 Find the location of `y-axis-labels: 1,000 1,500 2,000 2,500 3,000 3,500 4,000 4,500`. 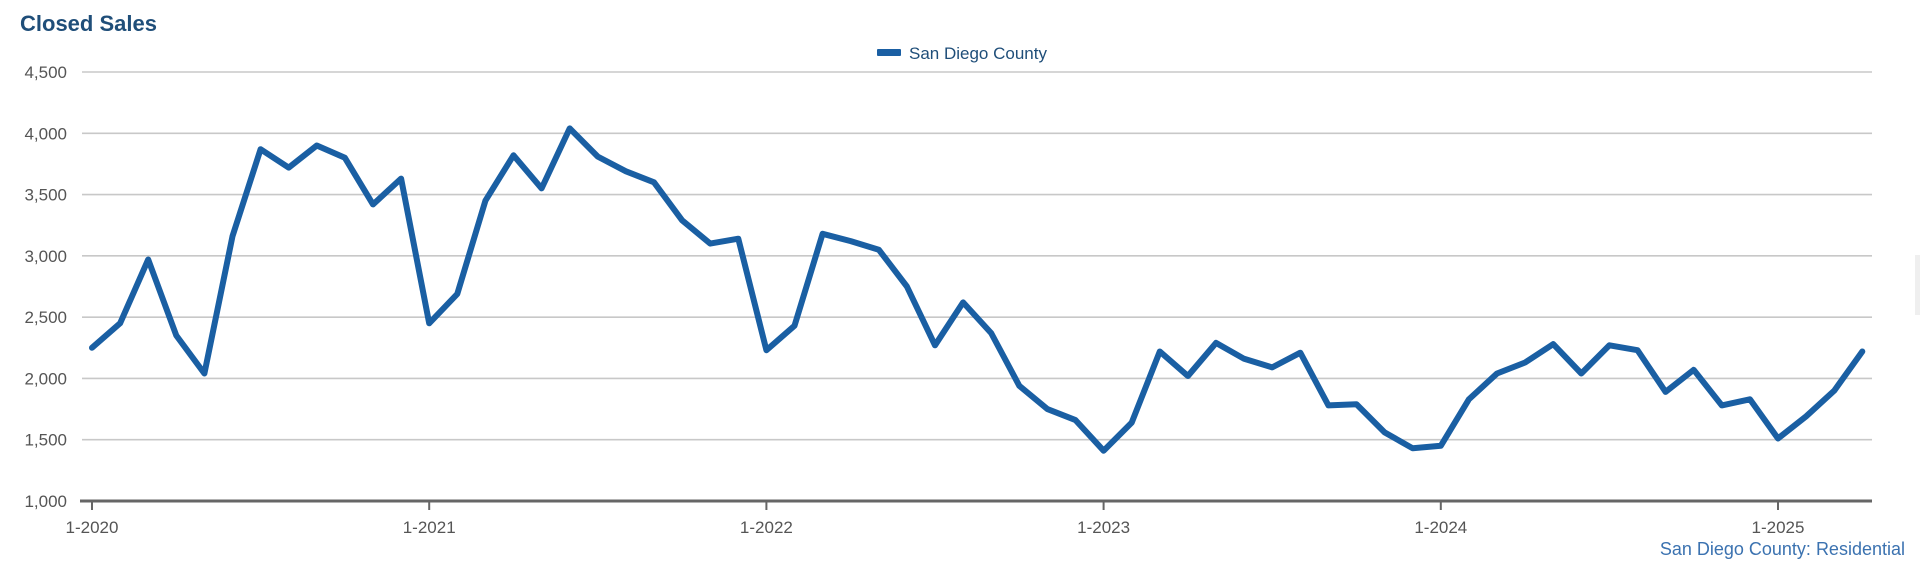

y-axis-labels: 1,000 1,500 2,000 2,500 3,000 3,500 4,000 4,500 is located at coordinates (45, 287).